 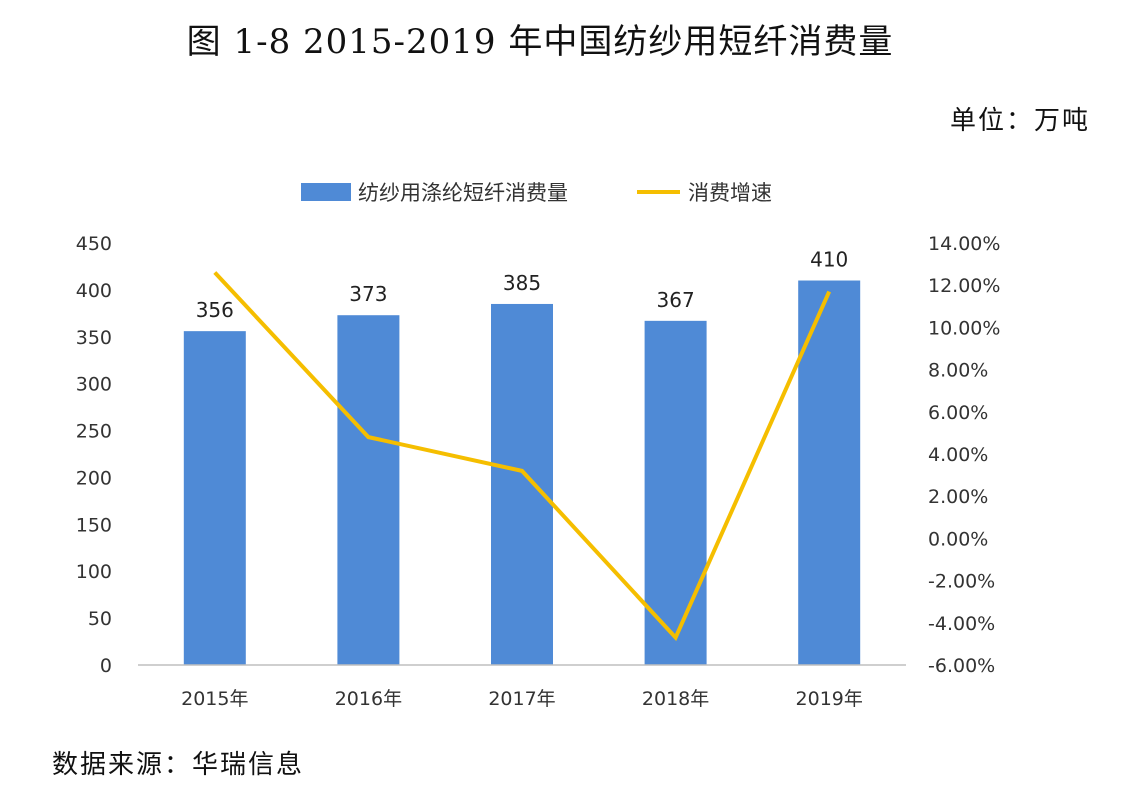 I want to click on right-axis-tick: -2.00%, so click(x=961, y=582).